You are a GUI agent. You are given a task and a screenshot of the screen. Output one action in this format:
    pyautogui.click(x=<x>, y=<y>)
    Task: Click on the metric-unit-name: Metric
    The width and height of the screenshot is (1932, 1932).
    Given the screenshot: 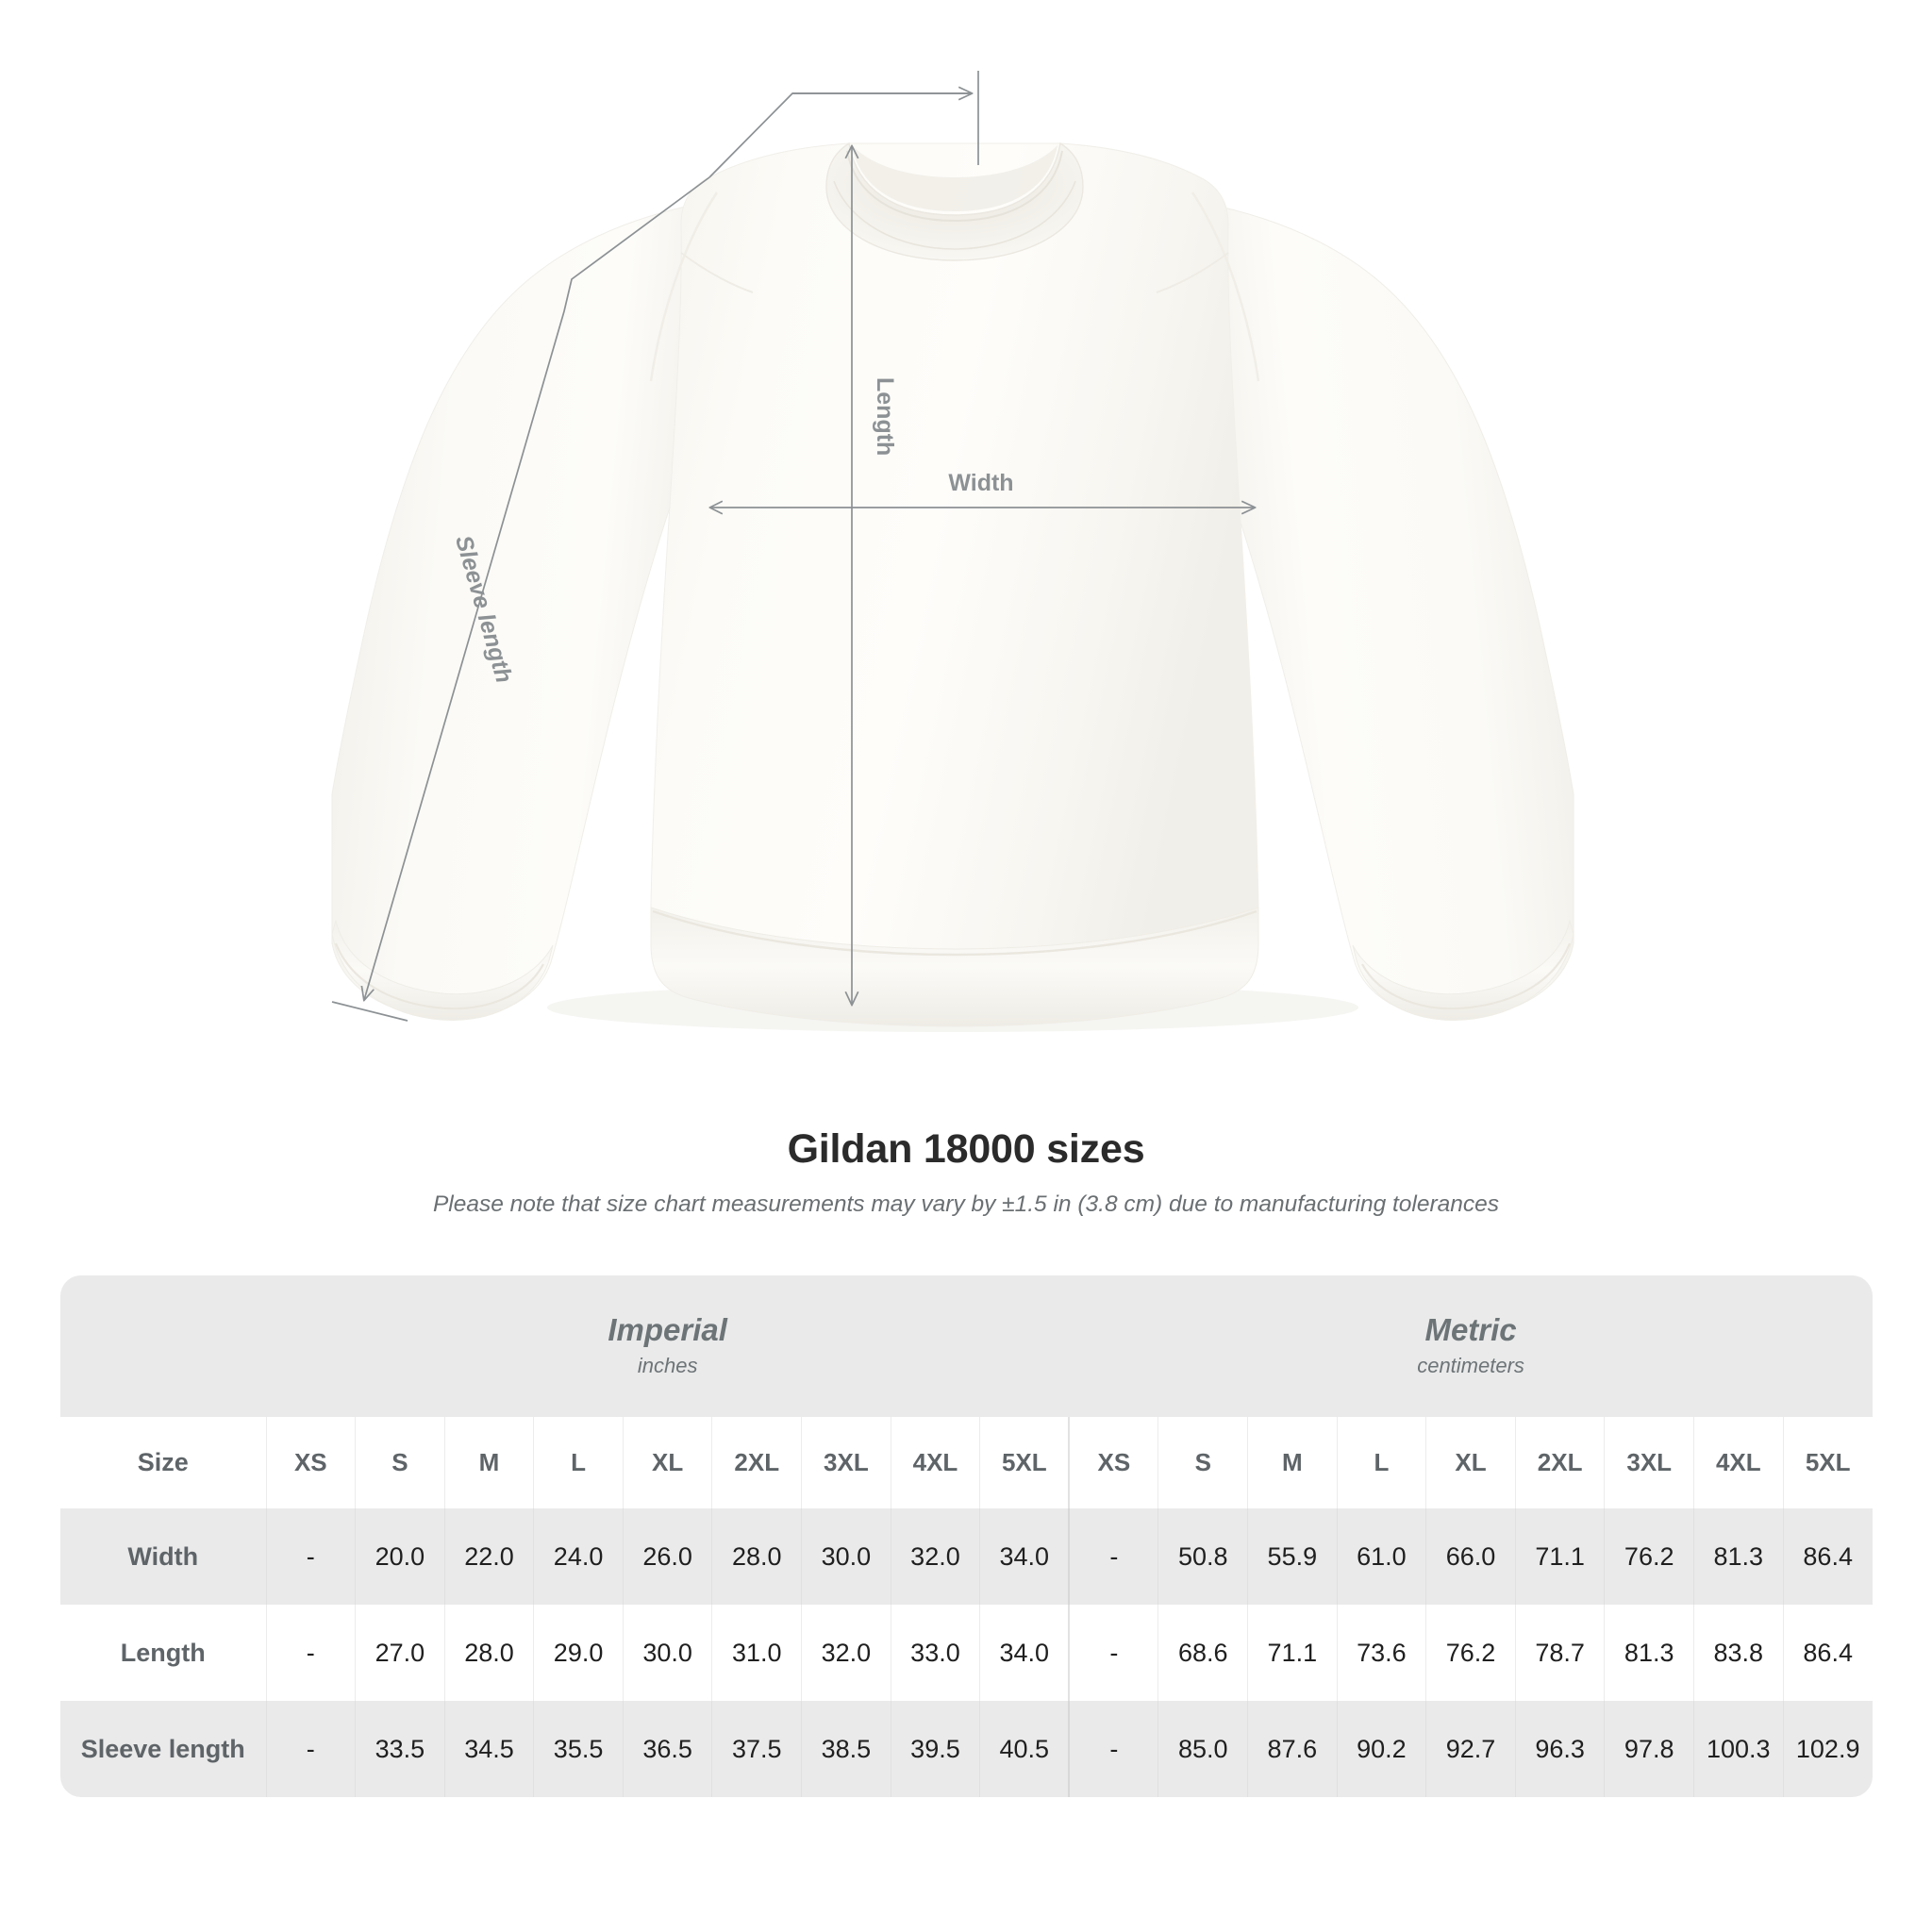 What is the action you would take?
    pyautogui.click(x=1471, y=1330)
    